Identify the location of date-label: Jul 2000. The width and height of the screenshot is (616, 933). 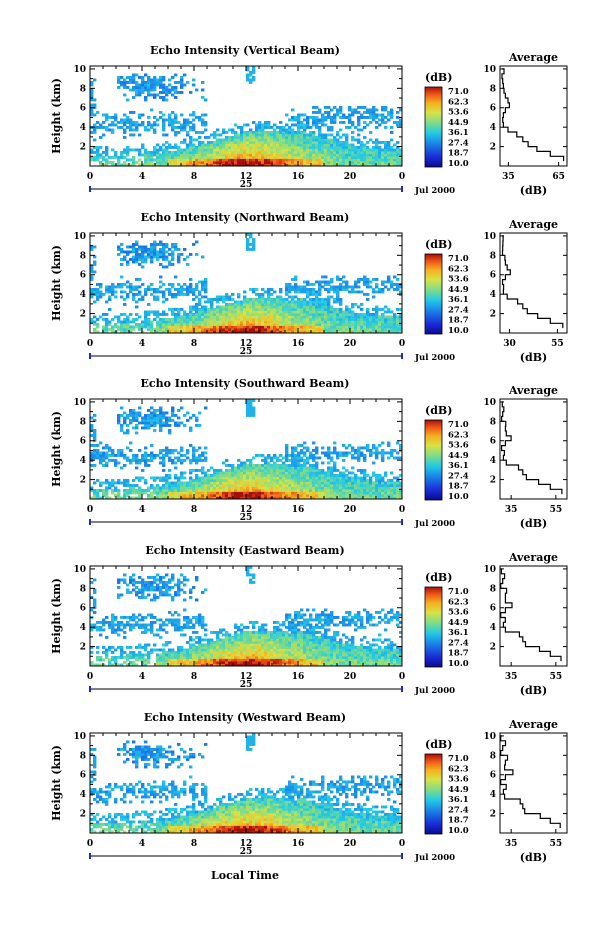
(434, 358).